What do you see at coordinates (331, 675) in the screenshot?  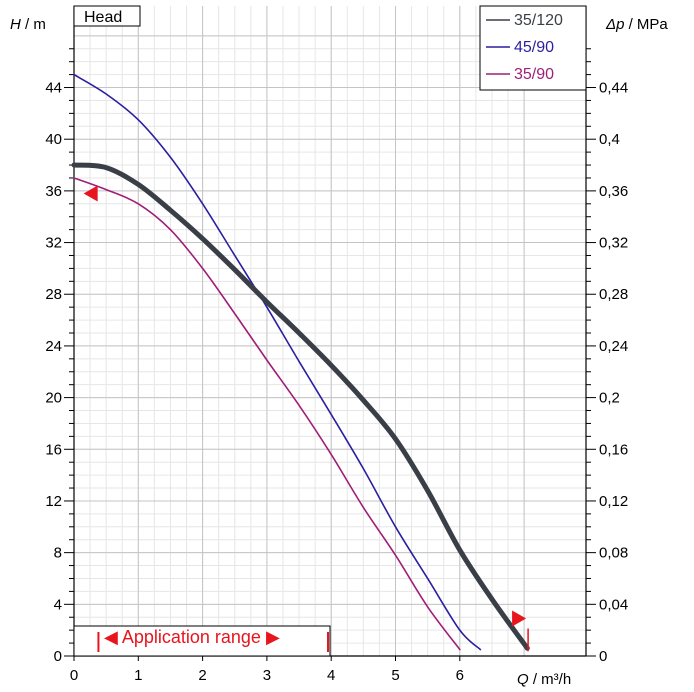 I see `x-tick-label: 4` at bounding box center [331, 675].